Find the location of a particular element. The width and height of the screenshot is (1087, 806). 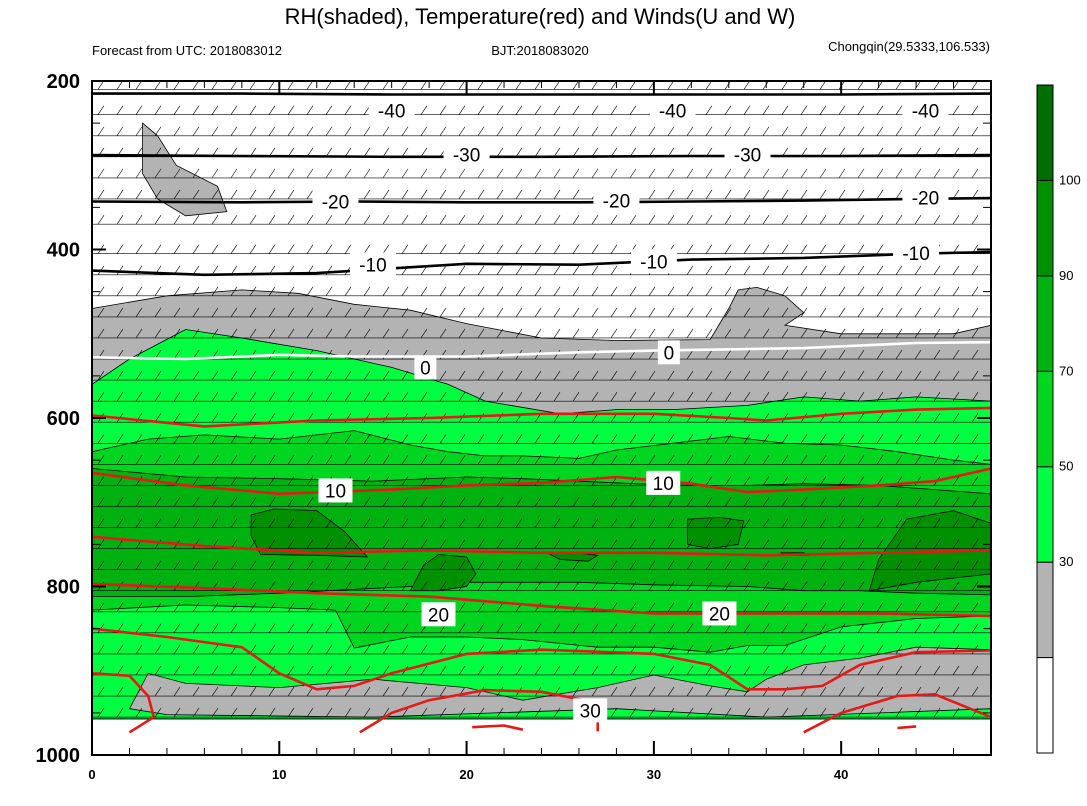

x-tick-label: 30 is located at coordinates (654, 774).